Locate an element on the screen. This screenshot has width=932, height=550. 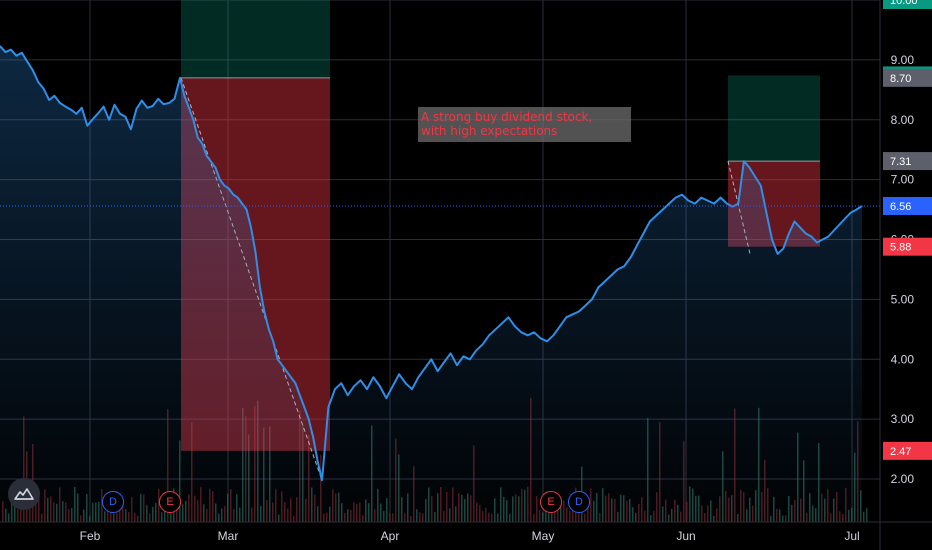
target-zone is located at coordinates (774, 118).